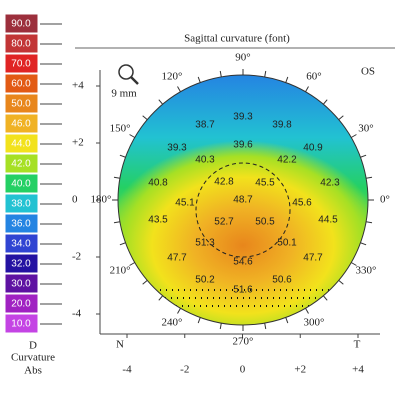 This screenshot has width=400, height=405. I want to click on temporal-label: T, so click(357, 345).